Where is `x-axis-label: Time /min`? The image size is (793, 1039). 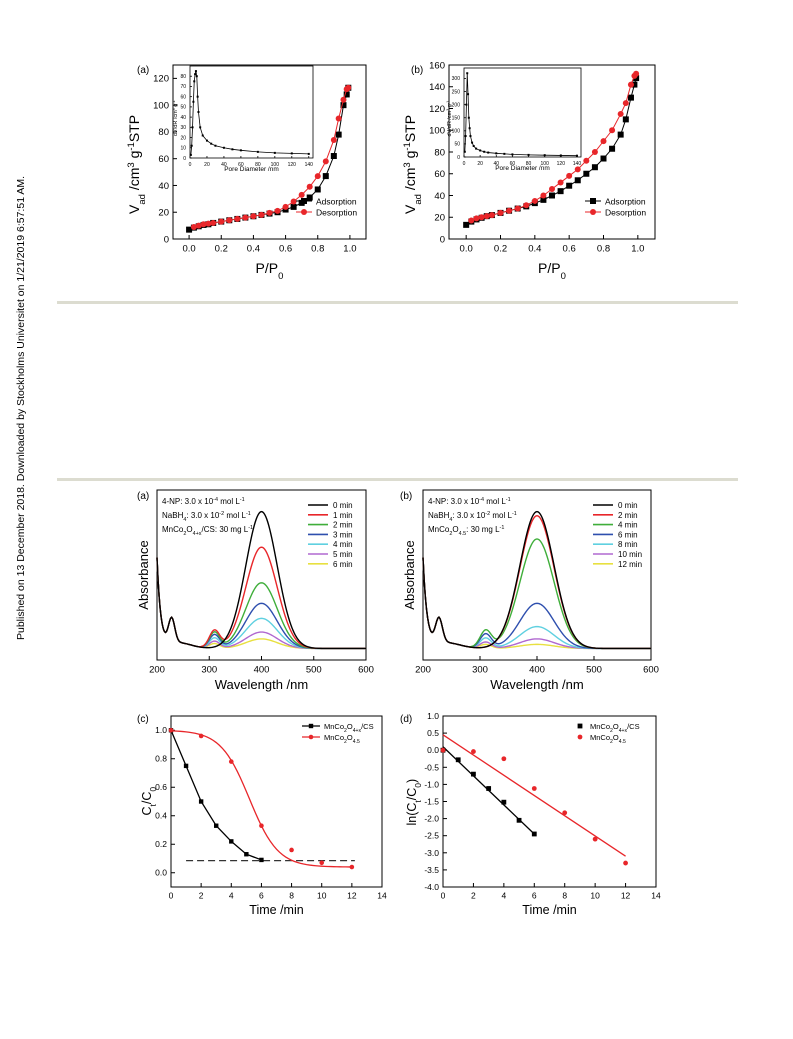
x-axis-label: Time /min is located at coordinates (549, 910).